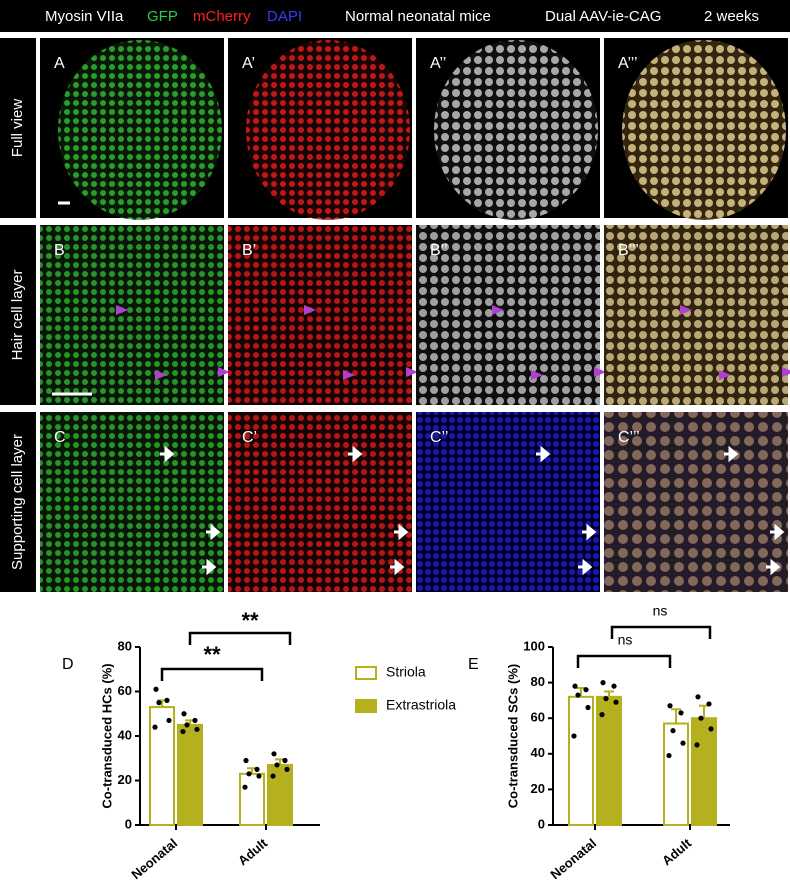 The image size is (790, 890). I want to click on panel-label: B, so click(59, 250).